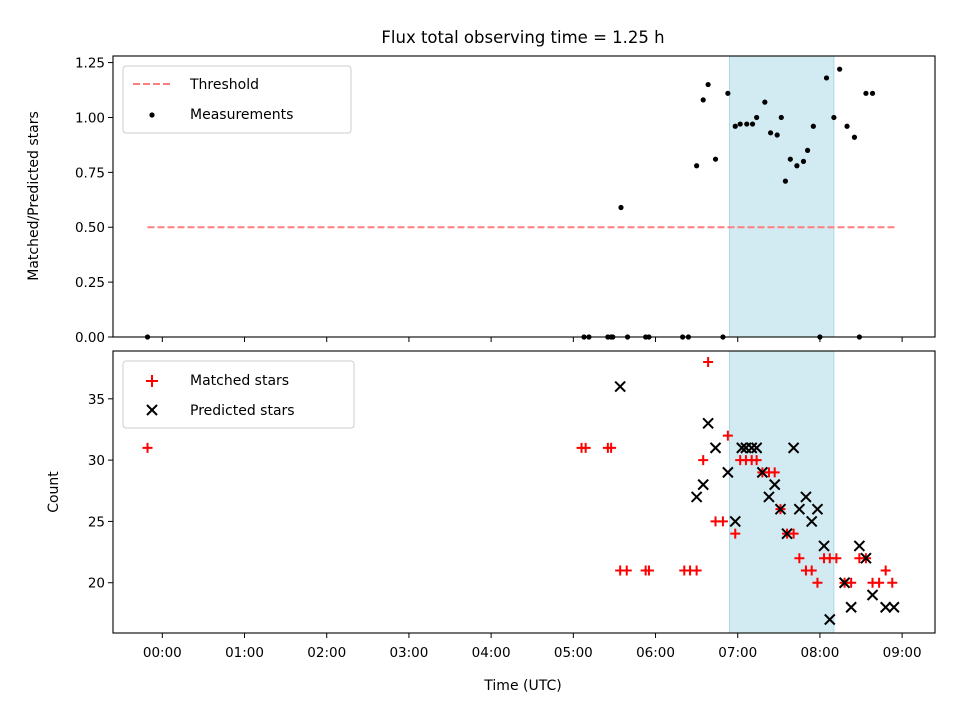 The width and height of the screenshot is (960, 720). What do you see at coordinates (408, 653) in the screenshot?
I see `xtick-label: 03:00` at bounding box center [408, 653].